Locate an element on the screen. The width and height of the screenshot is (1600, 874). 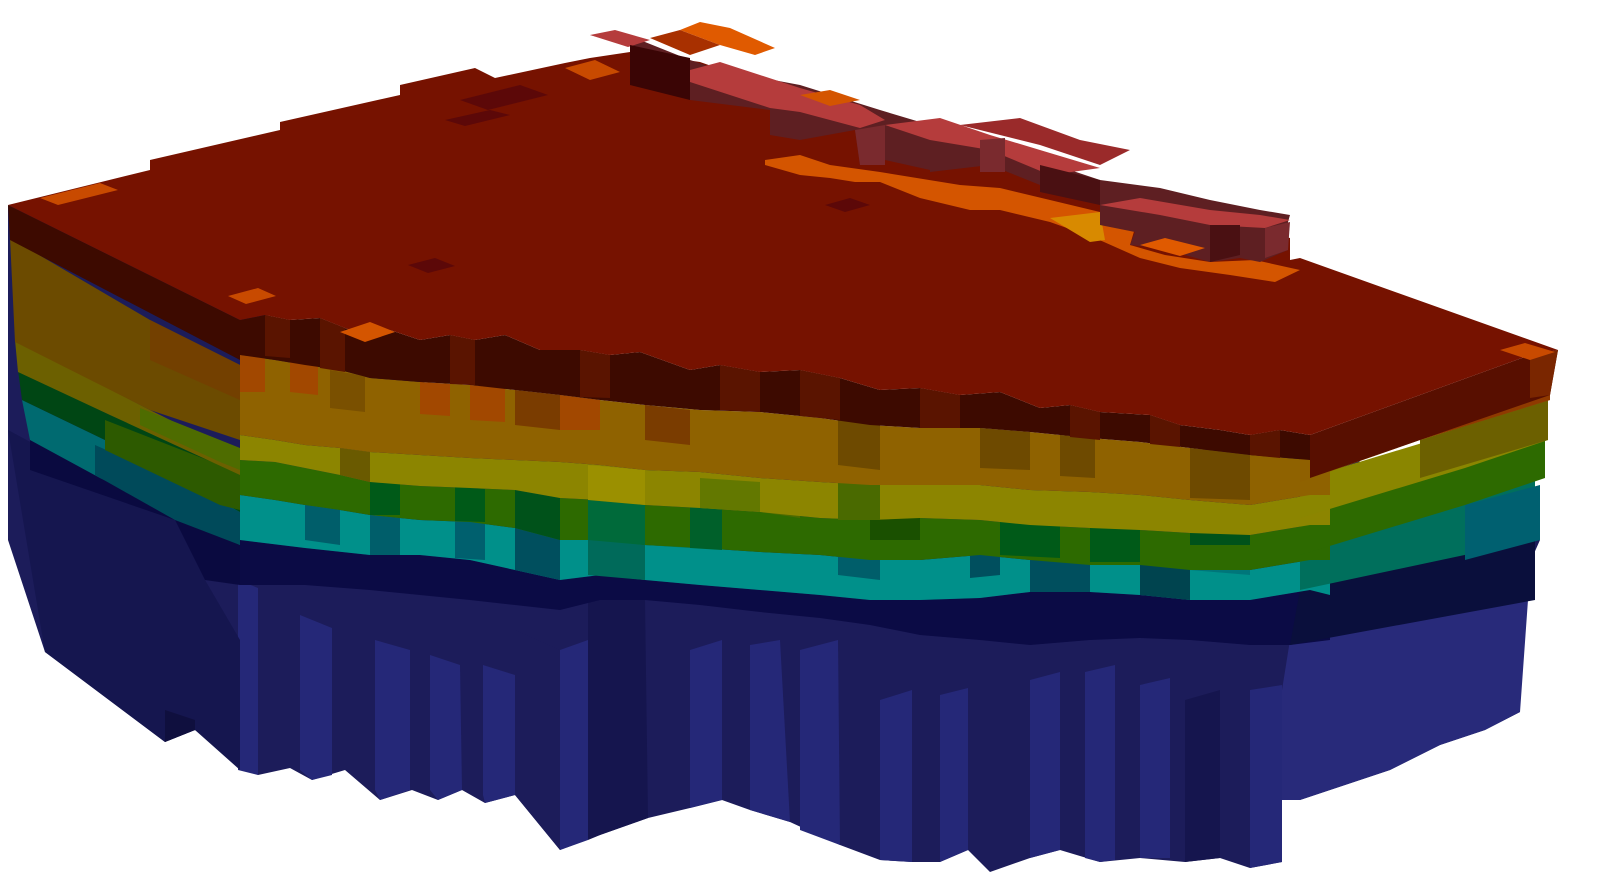
orange-ridge-top is located at coordinates (592, 70).